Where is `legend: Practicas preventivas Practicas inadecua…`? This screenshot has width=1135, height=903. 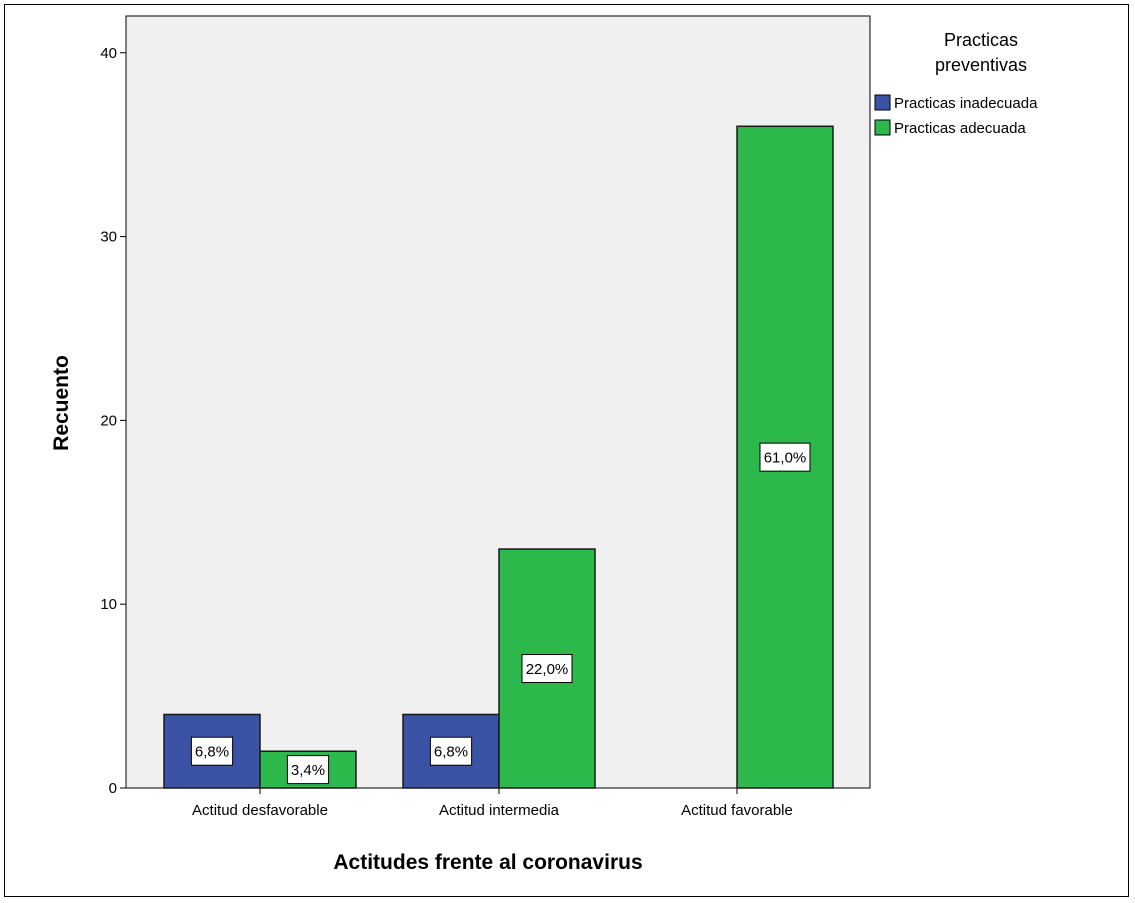
legend: Practicas preventivas Practicas inadecua… is located at coordinates (956, 83).